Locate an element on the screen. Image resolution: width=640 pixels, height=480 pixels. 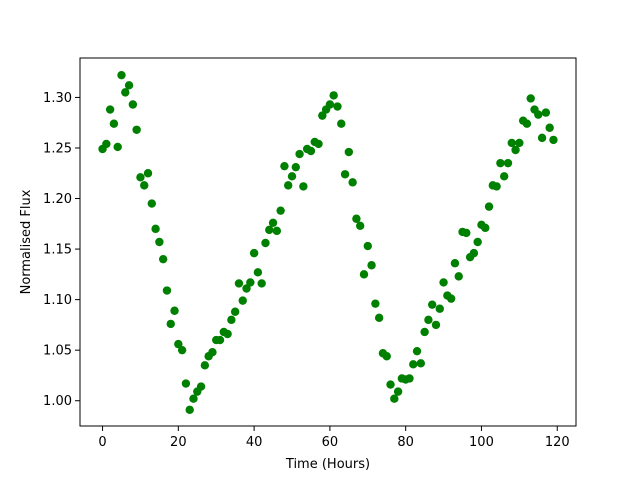
y-axis-label: Normalised Flux is located at coordinates (26, 241).